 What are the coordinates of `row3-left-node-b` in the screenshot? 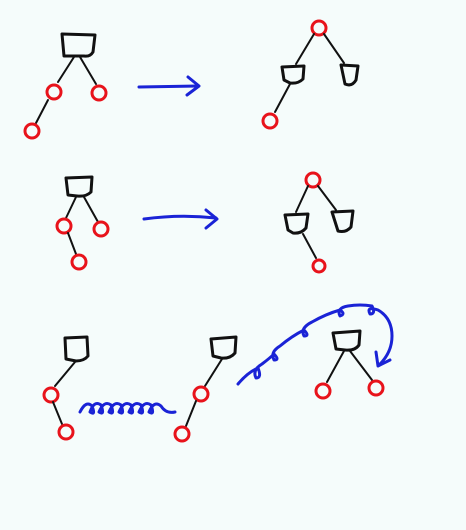 It's located at (66, 432).